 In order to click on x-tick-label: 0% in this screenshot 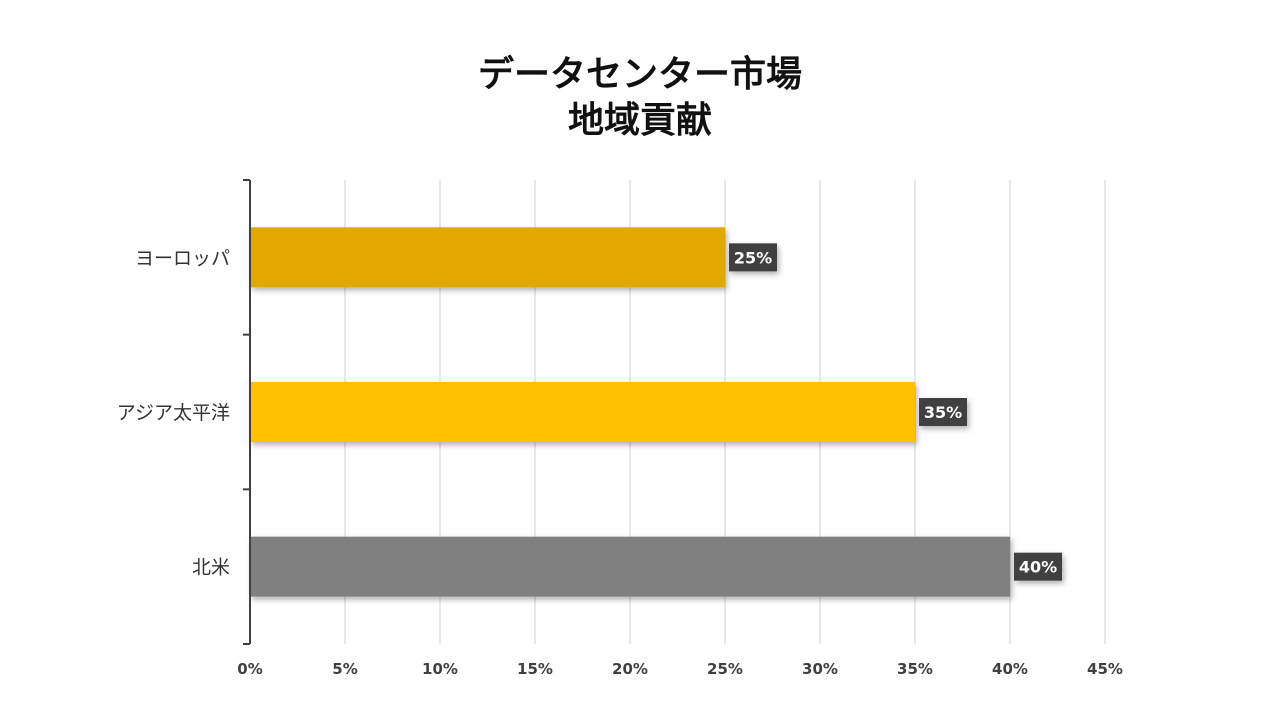, I will do `click(249, 669)`.